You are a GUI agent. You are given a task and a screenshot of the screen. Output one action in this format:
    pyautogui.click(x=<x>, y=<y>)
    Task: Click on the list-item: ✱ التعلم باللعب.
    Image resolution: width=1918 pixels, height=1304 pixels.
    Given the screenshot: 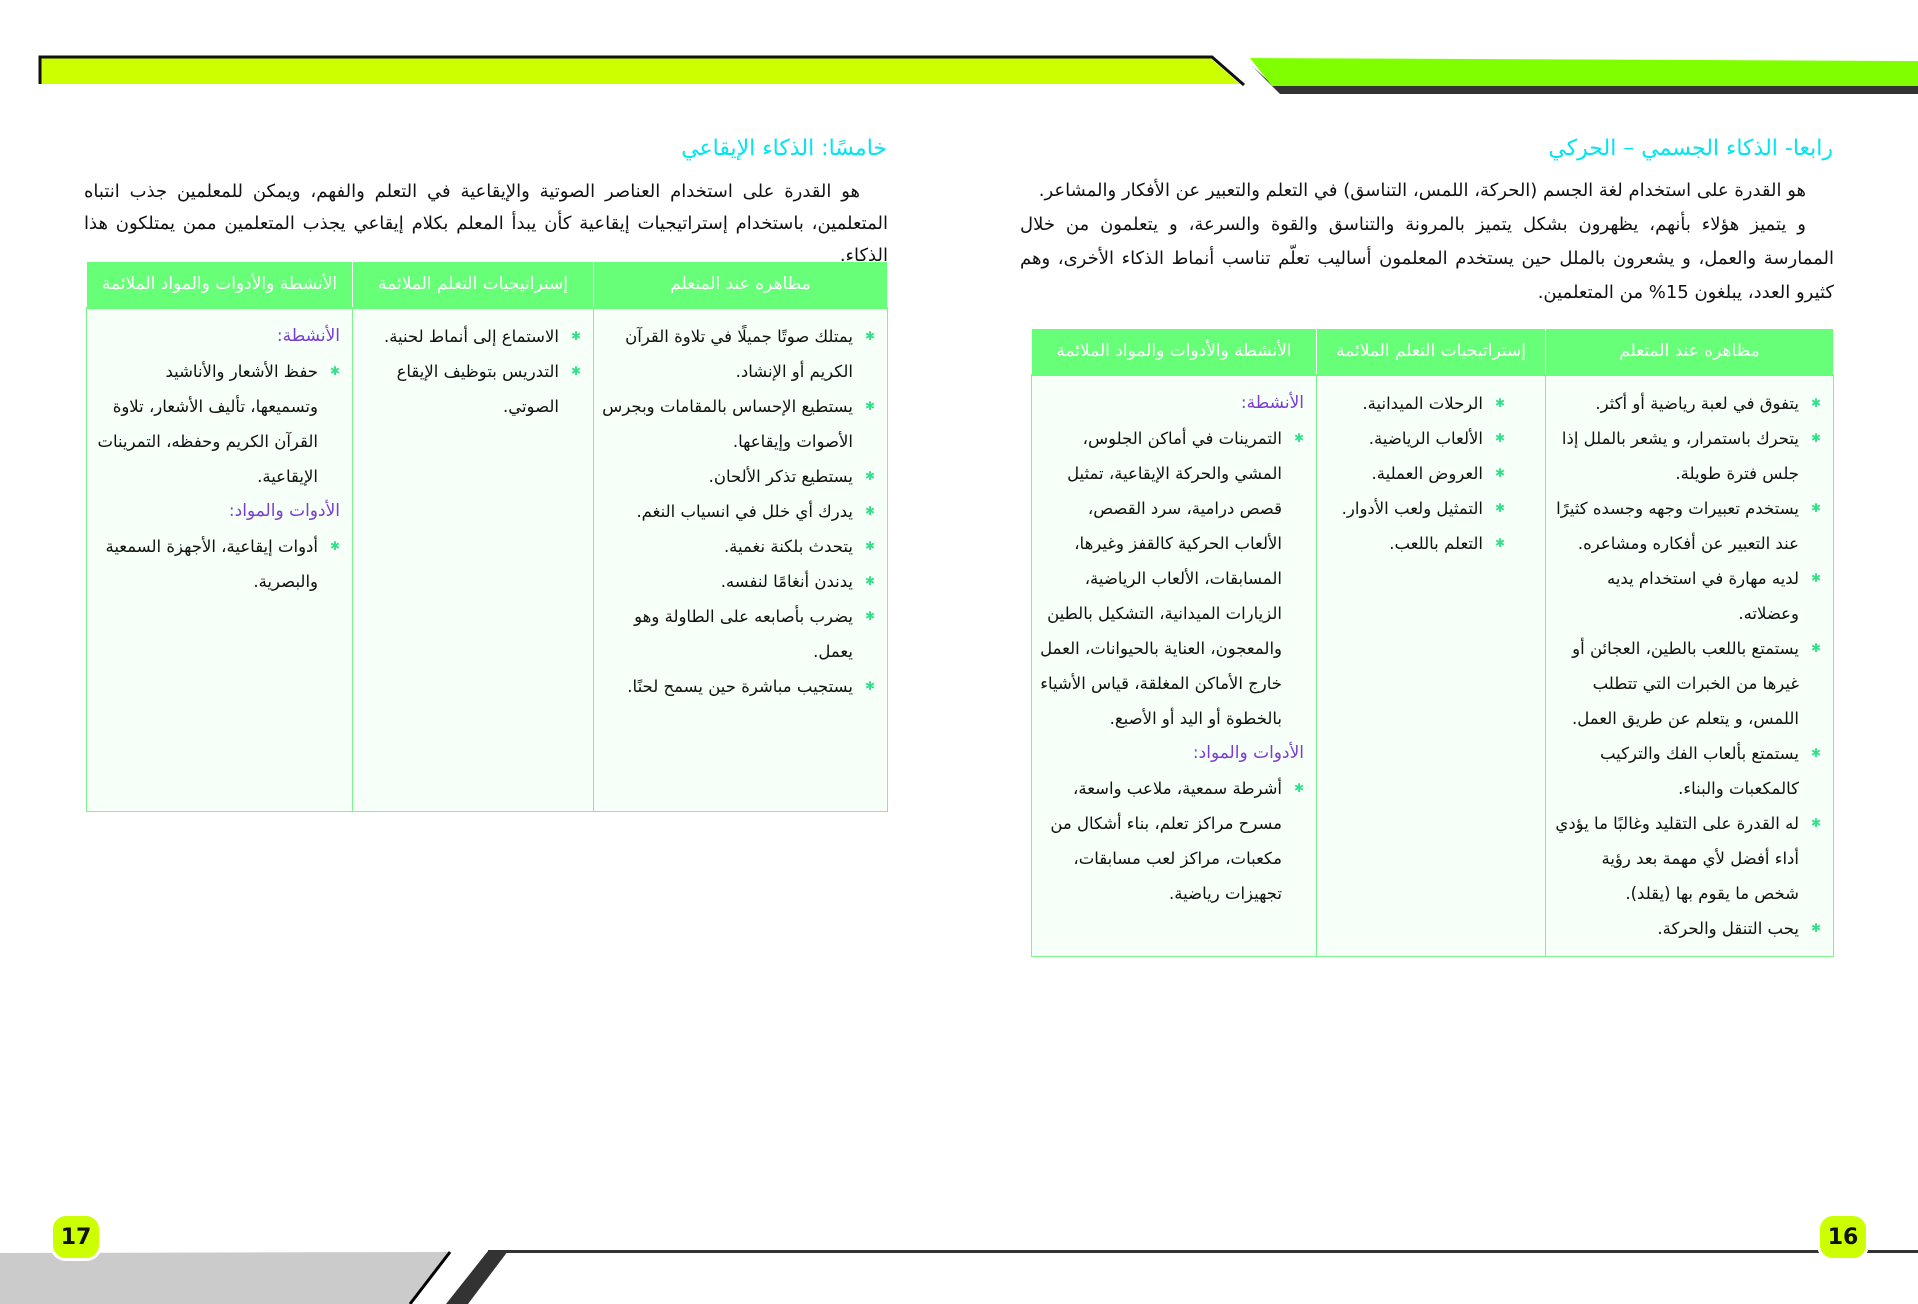 What is the action you would take?
    pyautogui.click(x=1415, y=543)
    